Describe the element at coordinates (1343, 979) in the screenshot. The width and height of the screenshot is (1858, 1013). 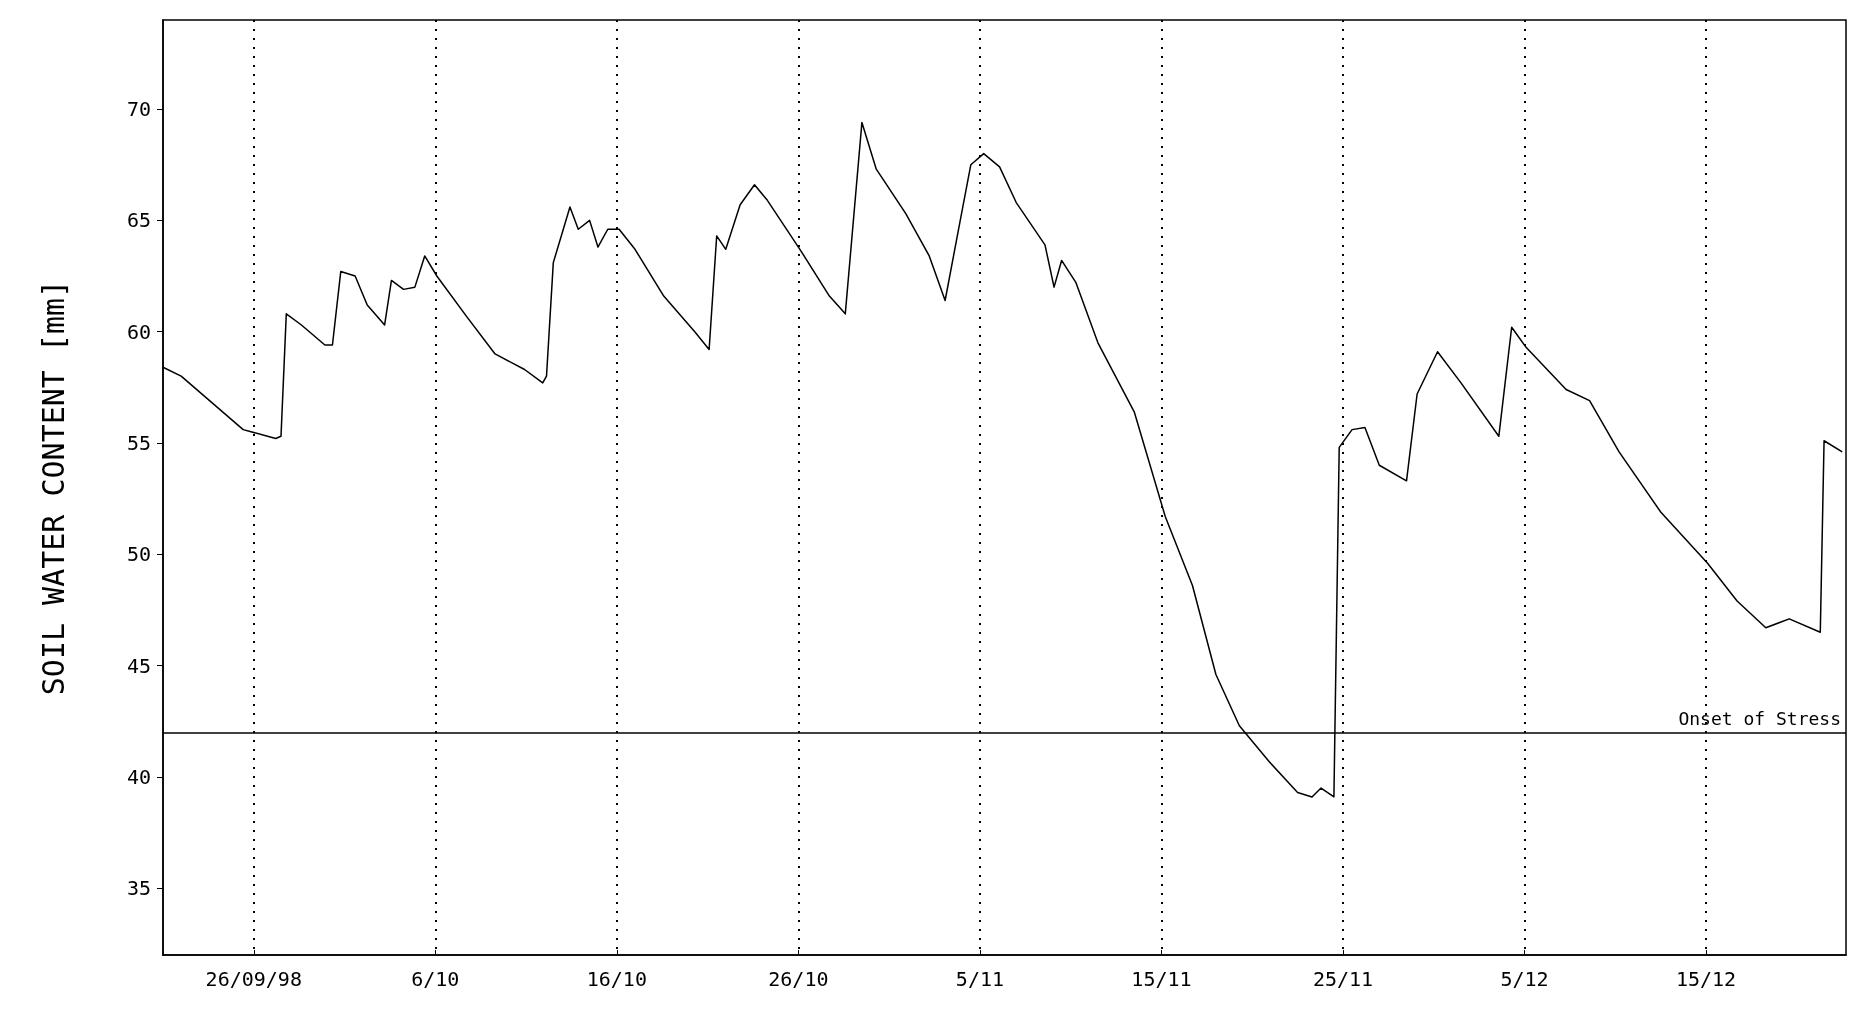
I see `x-tick-label: 25/11` at that location.